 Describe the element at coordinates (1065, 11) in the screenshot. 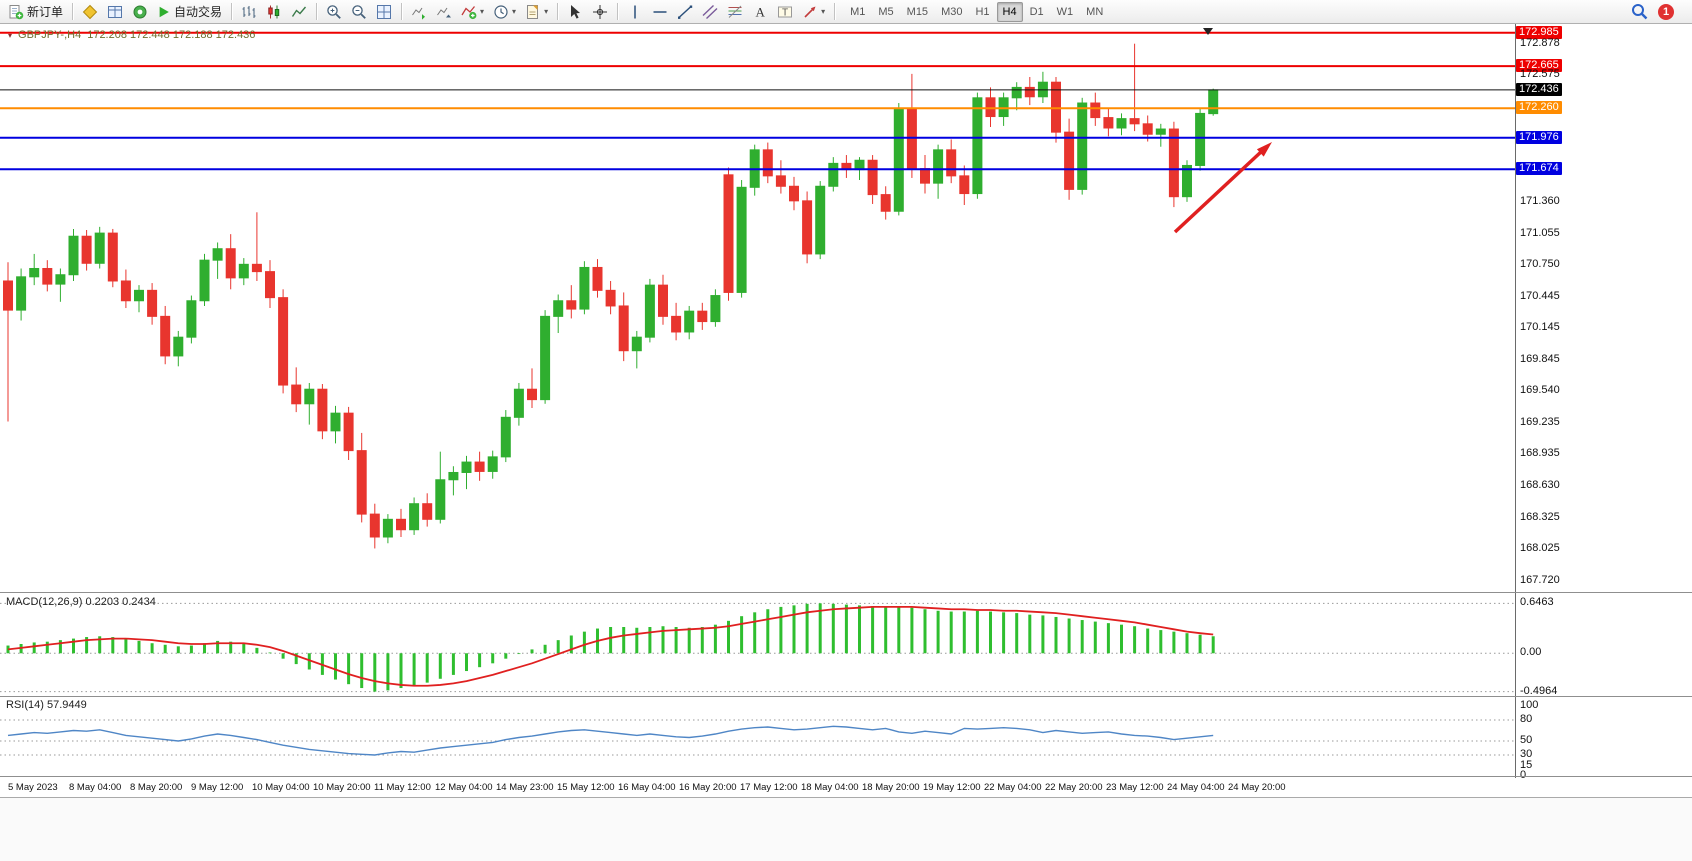

I see `timeframe-w1-button: W1` at that location.